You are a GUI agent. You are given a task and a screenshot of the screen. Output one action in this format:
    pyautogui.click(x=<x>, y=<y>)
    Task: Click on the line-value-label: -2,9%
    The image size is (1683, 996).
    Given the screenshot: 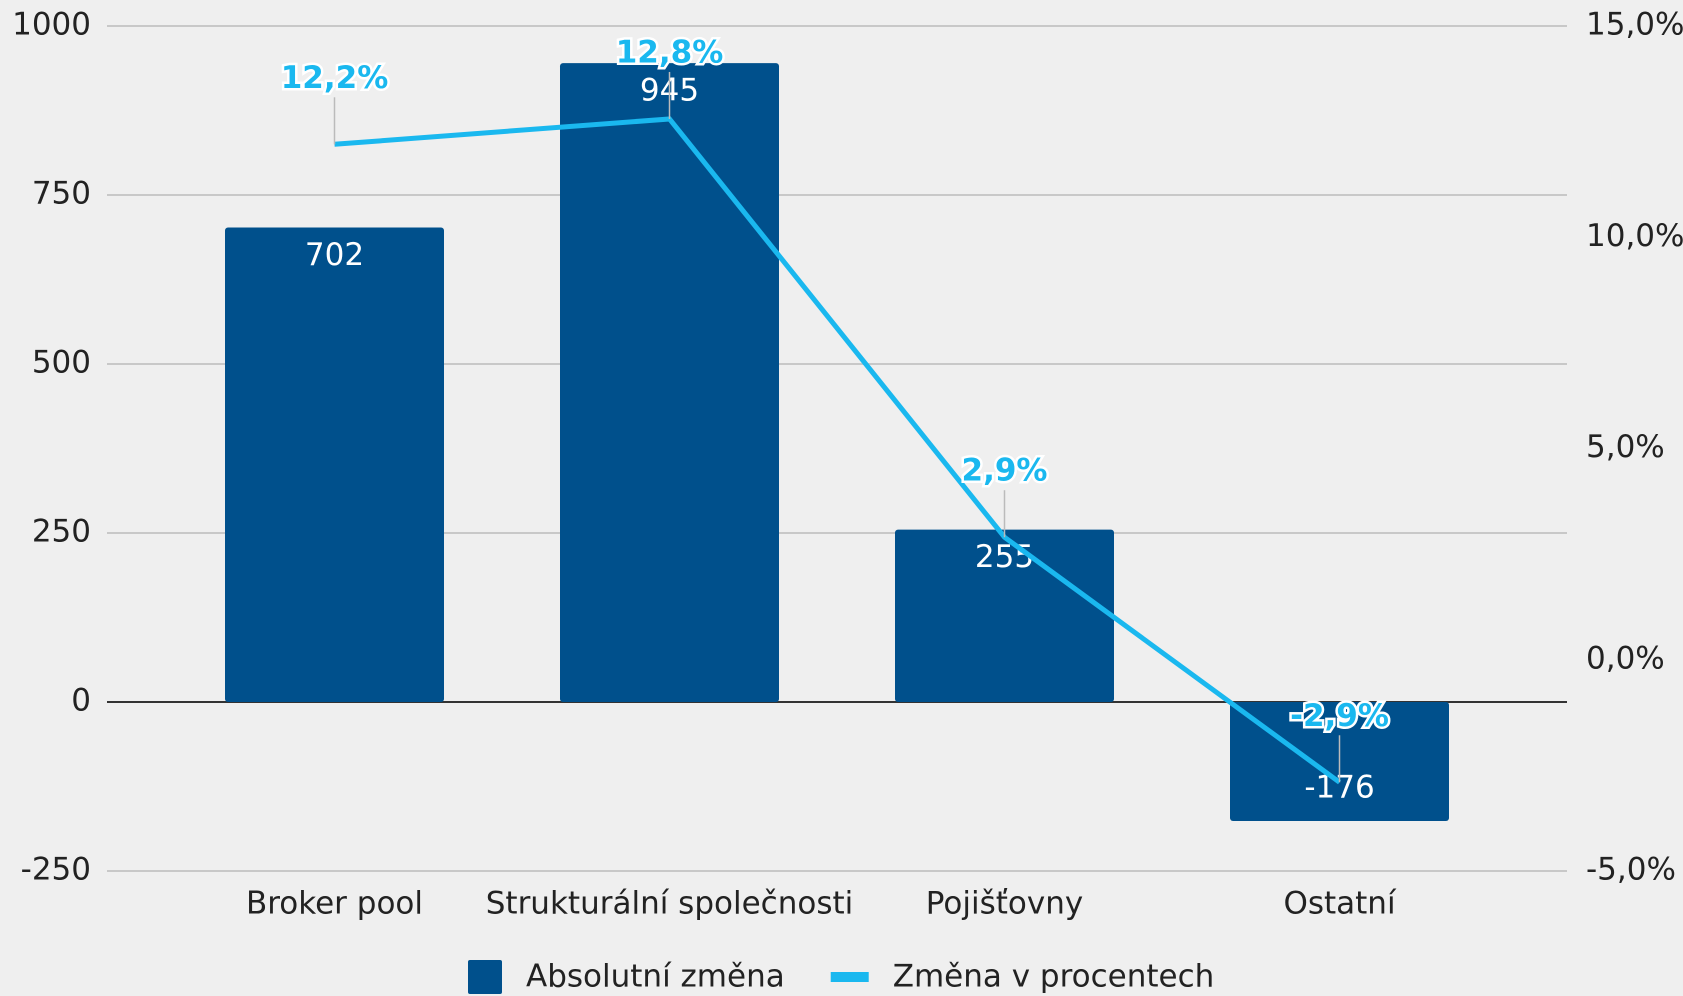 What is the action you would take?
    pyautogui.click(x=1339, y=716)
    